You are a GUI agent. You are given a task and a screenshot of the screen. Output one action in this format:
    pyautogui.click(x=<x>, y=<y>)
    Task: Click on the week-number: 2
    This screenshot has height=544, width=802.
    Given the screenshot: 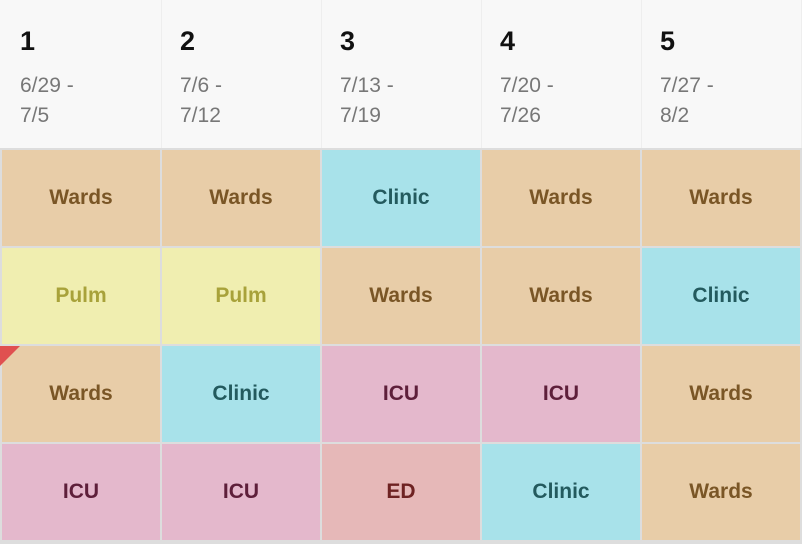 What is the action you would take?
    pyautogui.click(x=188, y=41)
    